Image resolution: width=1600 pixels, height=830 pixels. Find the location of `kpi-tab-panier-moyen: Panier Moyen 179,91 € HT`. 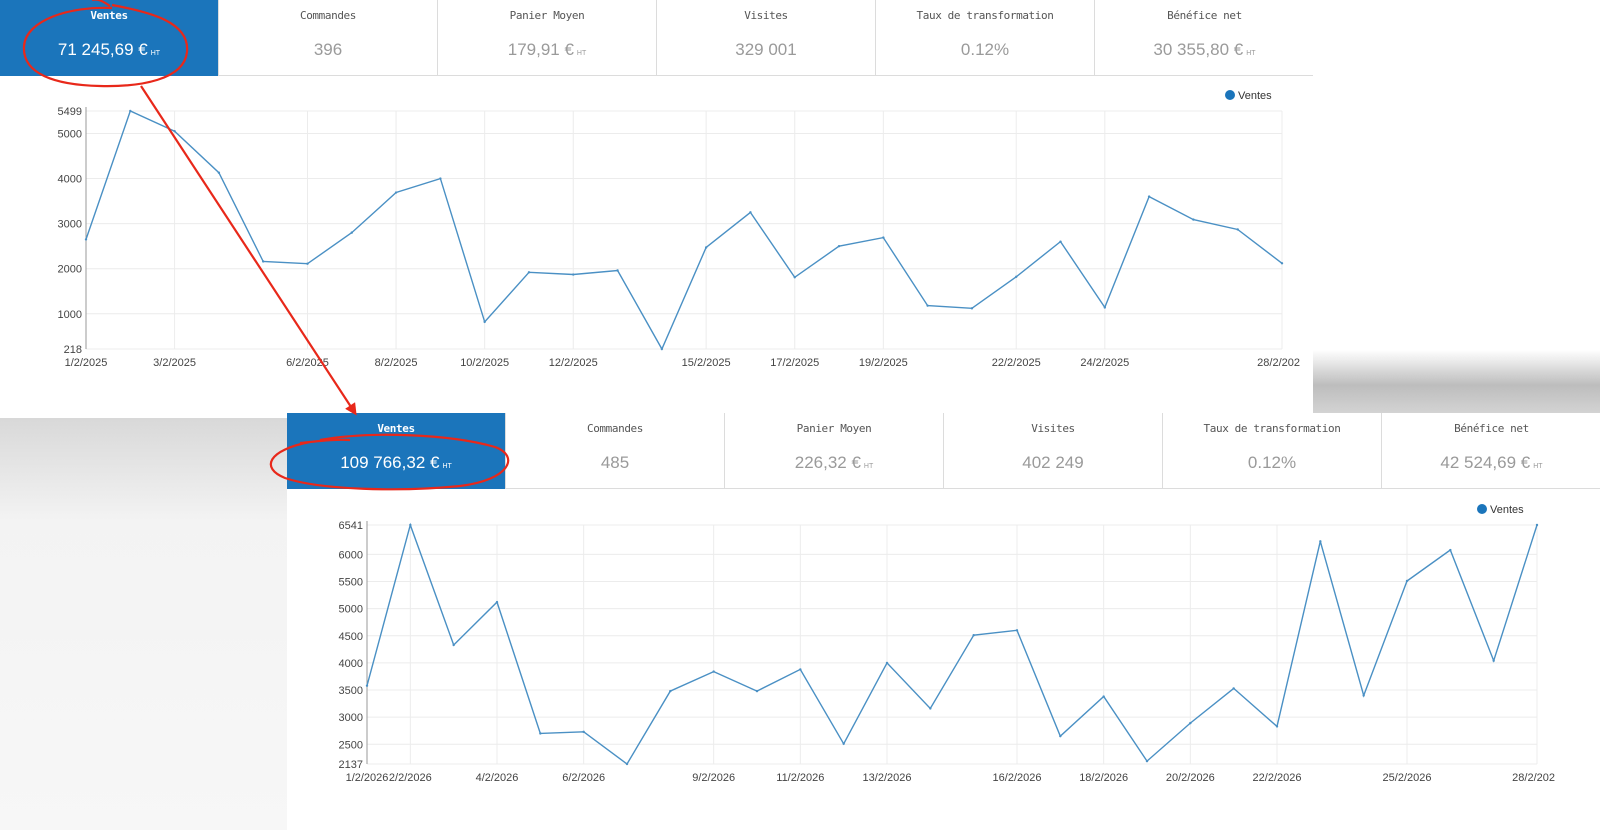

kpi-tab-panier-moyen: Panier Moyen 179,91 € HT is located at coordinates (547, 38).